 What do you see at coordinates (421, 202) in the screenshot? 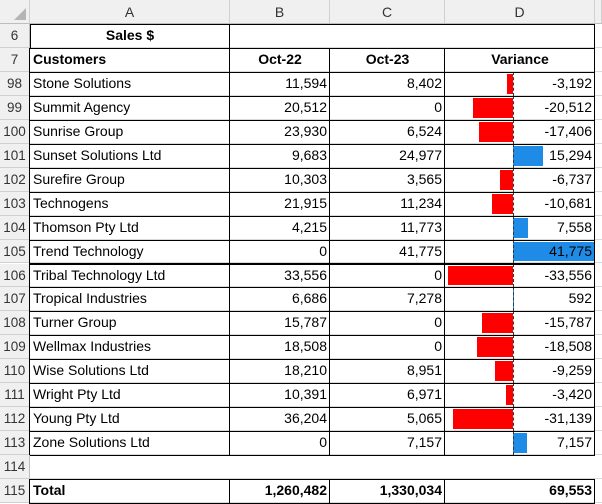
I see `oct-23-value: 11,234` at bounding box center [421, 202].